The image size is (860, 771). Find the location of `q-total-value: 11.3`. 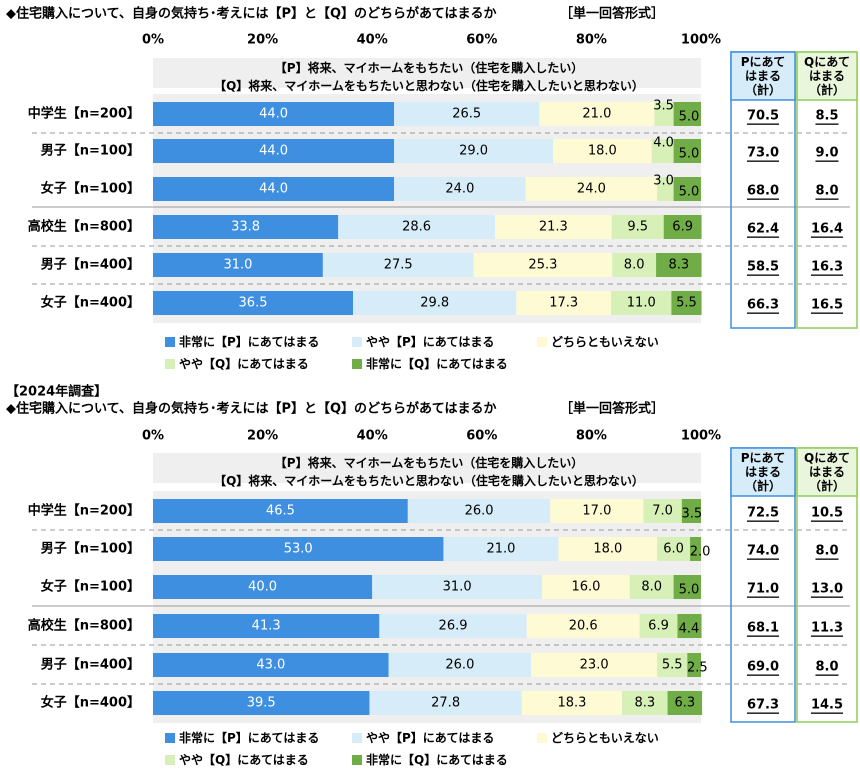

q-total-value: 11.3 is located at coordinates (827, 628).